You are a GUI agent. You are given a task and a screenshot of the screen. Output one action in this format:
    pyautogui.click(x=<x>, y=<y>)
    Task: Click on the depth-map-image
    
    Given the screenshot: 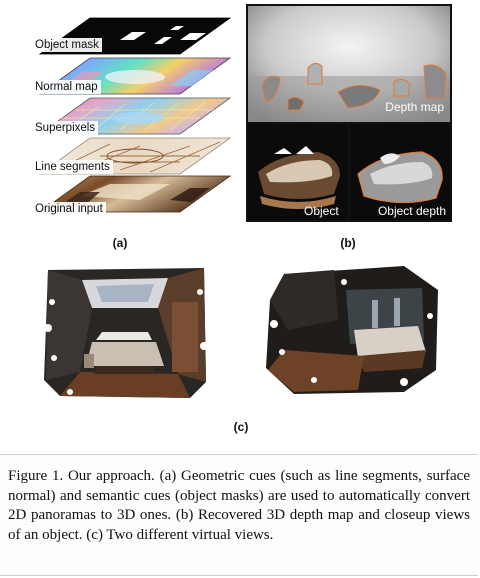 What is the action you would take?
    pyautogui.click(x=349, y=64)
    